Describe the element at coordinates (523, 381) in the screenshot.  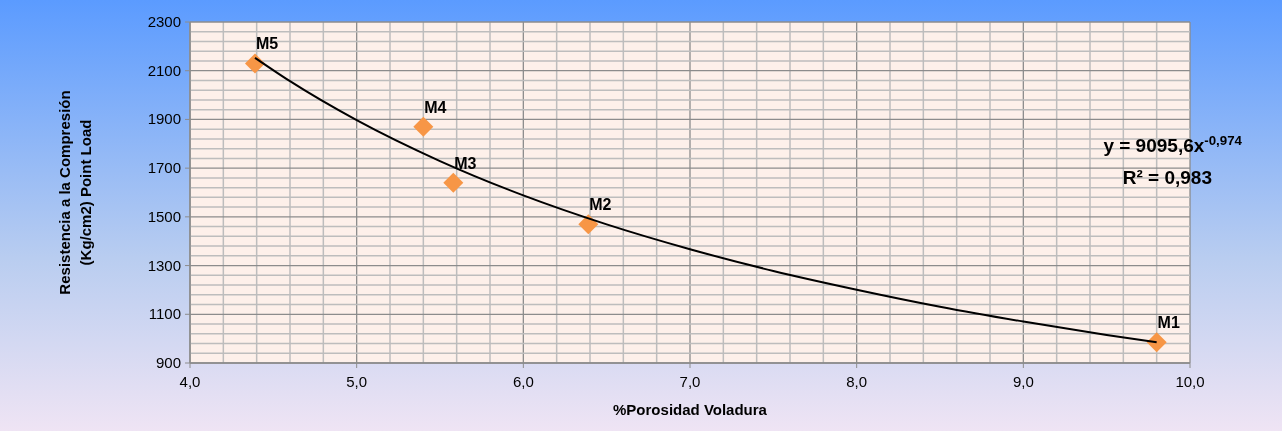
I see `x-tick-label: 6,0` at that location.